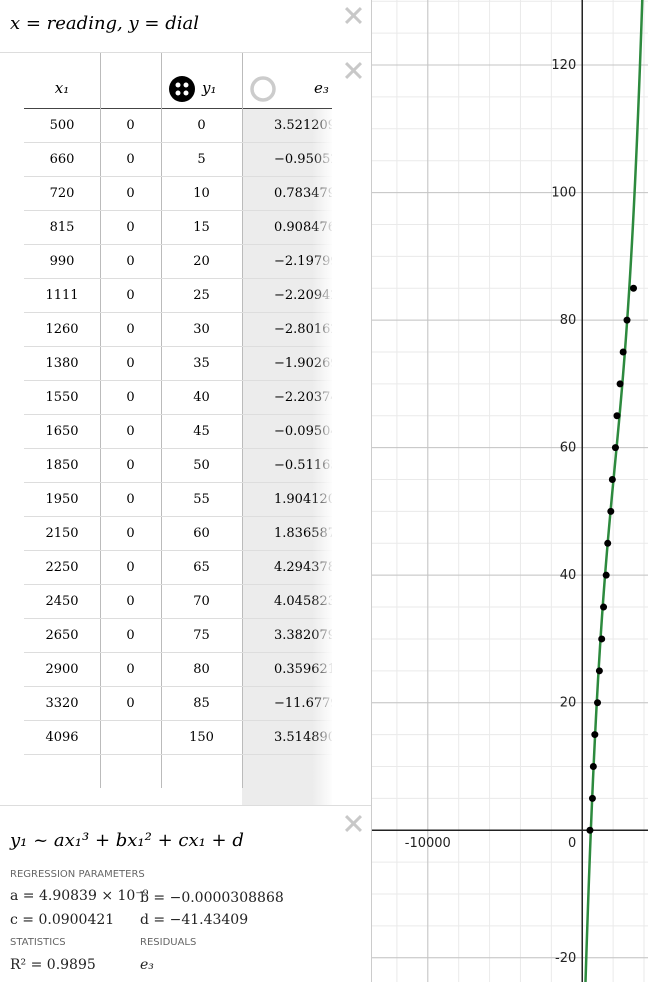 The height and width of the screenshot is (982, 648). What do you see at coordinates (568, 448) in the screenshot?
I see `y-tick-label: 60` at bounding box center [568, 448].